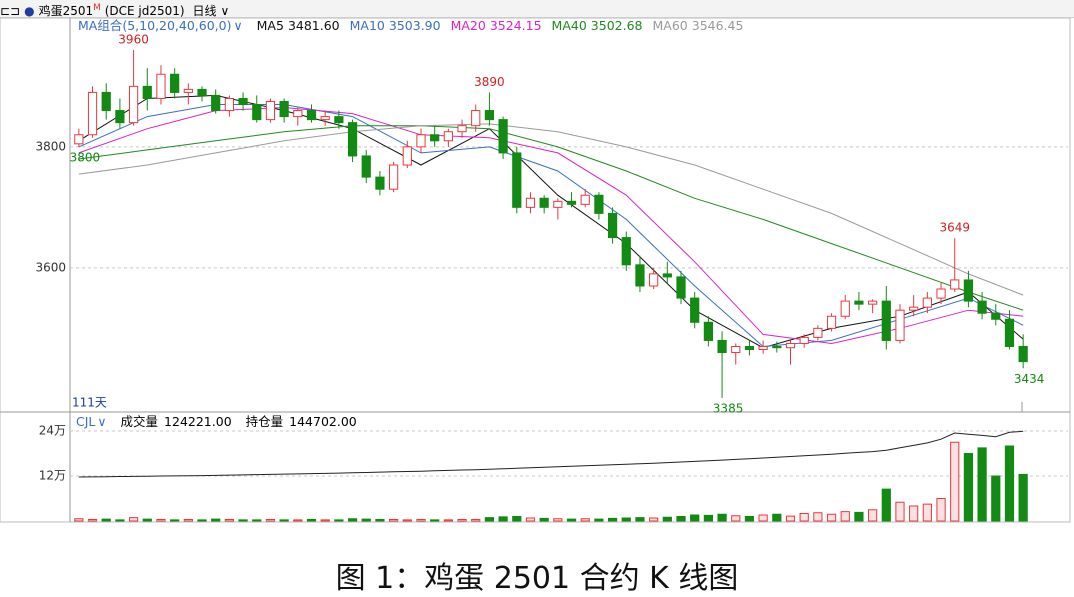  I want to click on volume-header: CJL ∨ 成交量 124221.00 持仓量 144702.00, so click(219, 422).